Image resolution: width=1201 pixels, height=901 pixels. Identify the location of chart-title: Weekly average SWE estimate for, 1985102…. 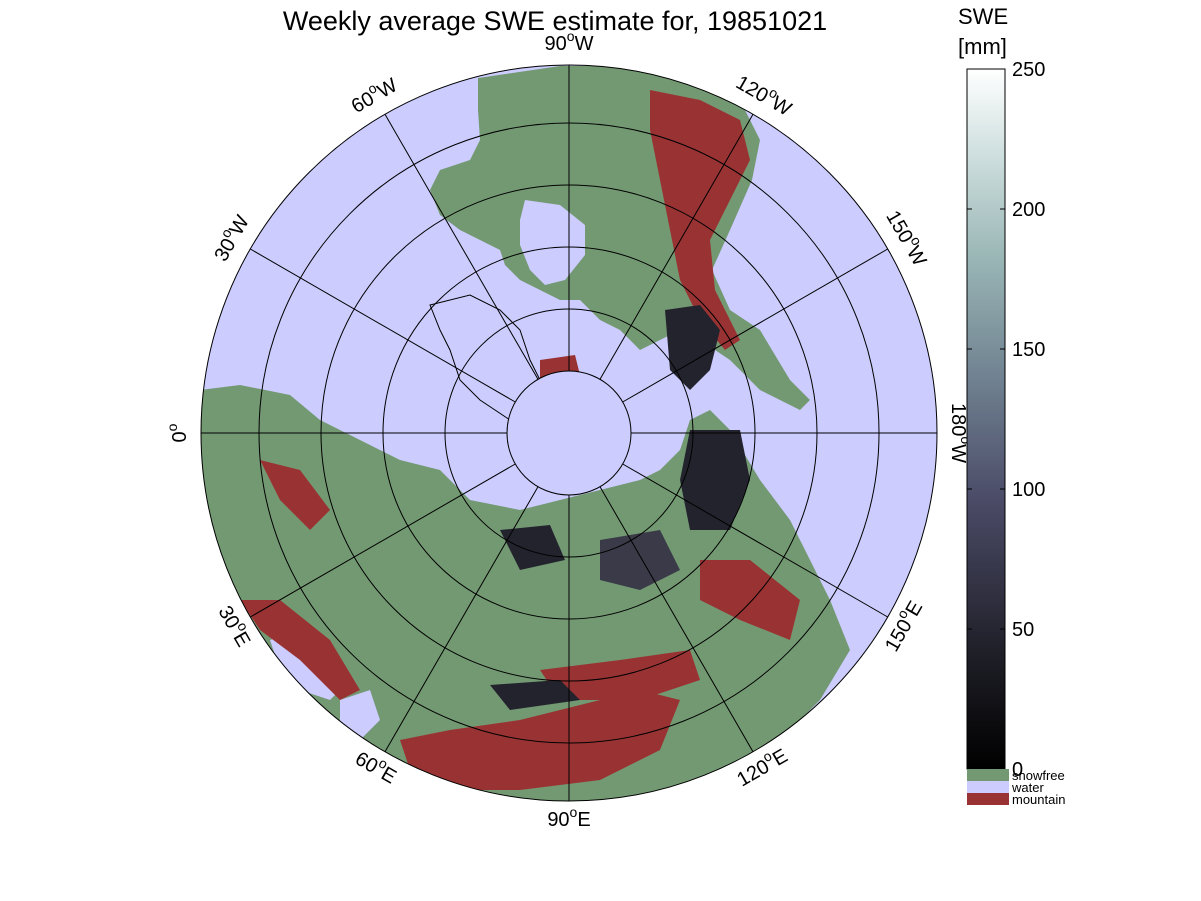
(555, 21).